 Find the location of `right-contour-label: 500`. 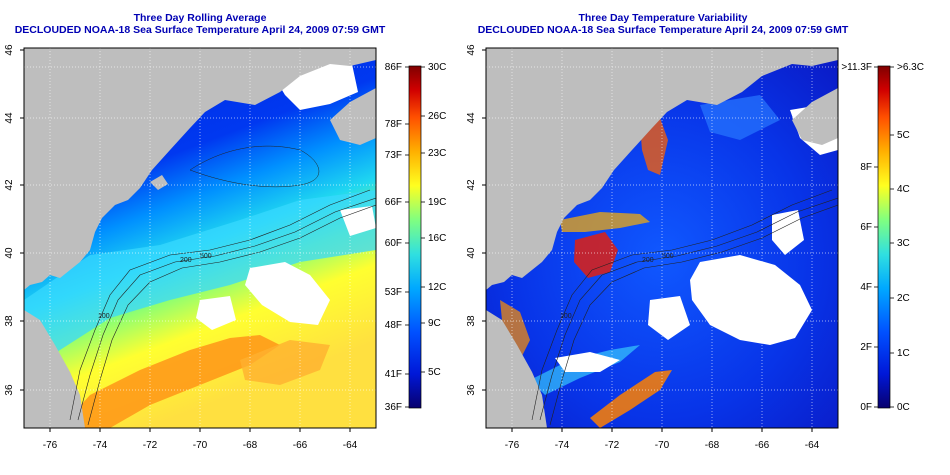

right-contour-label: 500 is located at coordinates (668, 256).